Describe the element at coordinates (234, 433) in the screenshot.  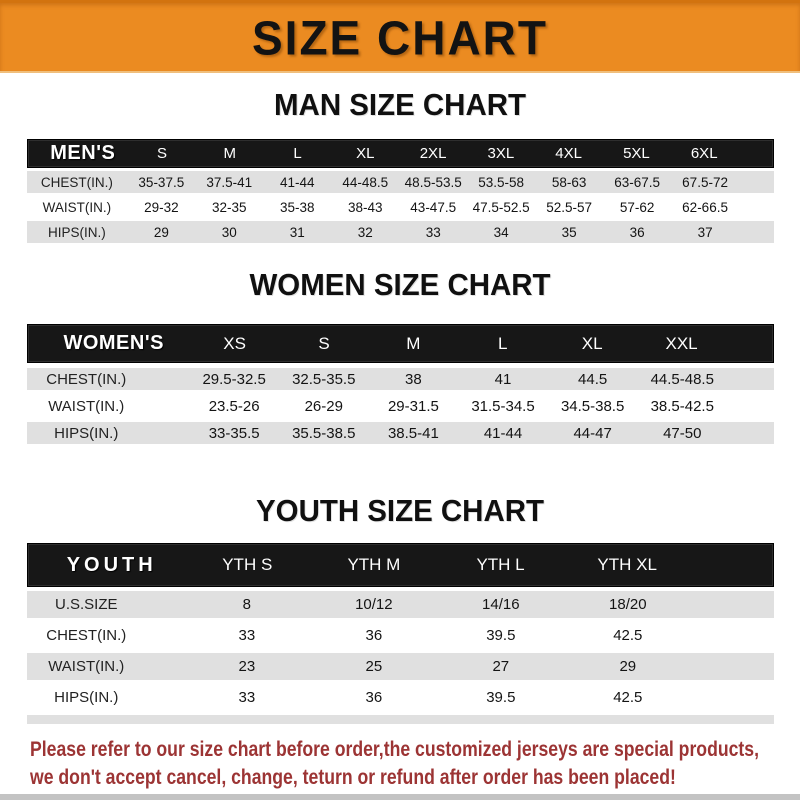
I see `size-value: 33-35.5` at that location.